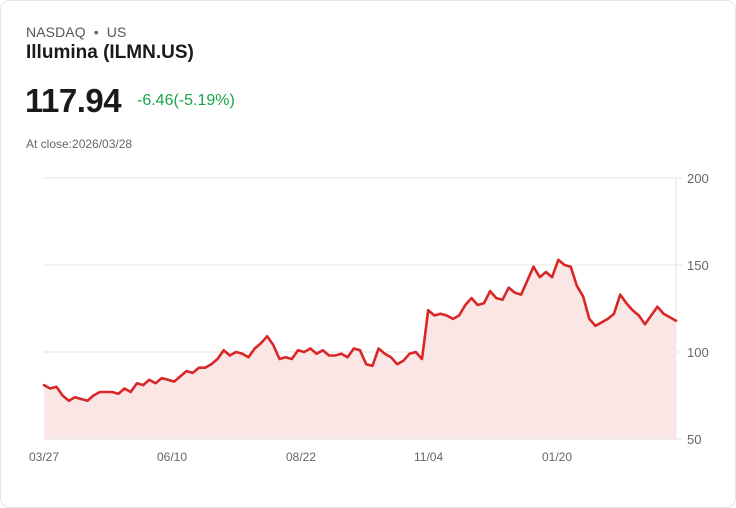 The width and height of the screenshot is (736, 508). I want to click on y-axis-labels: 200 150 100 50, so click(698, 309).